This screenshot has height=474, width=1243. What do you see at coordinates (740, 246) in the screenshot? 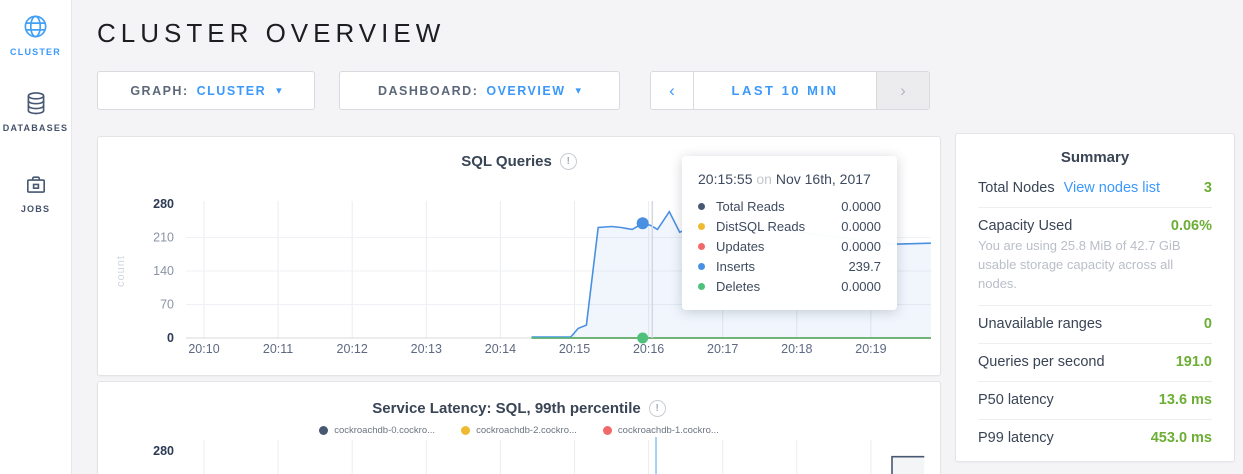
I see `tooltip-series-name: Updates` at bounding box center [740, 246].